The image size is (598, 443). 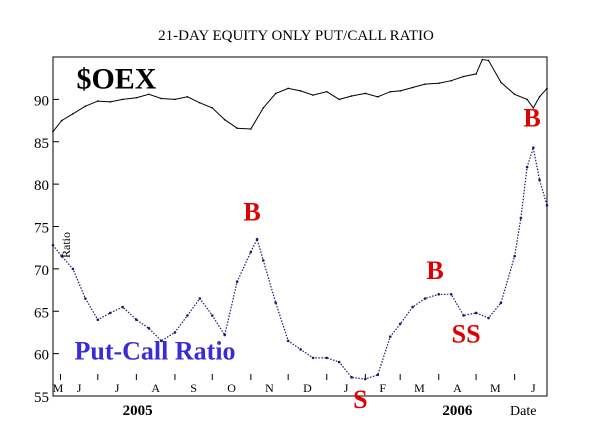 What do you see at coordinates (41, 229) in the screenshot?
I see `y-tick-label: 75` at bounding box center [41, 229].